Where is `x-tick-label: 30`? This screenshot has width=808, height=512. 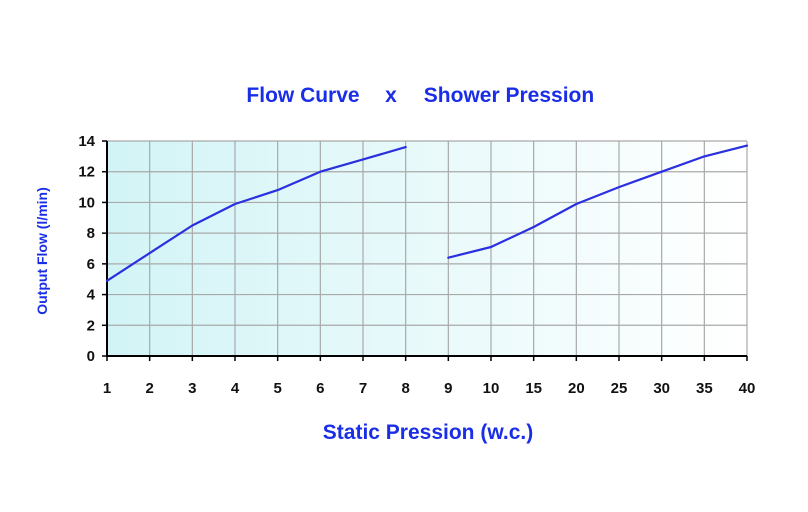 x-tick-label: 30 is located at coordinates (661, 388).